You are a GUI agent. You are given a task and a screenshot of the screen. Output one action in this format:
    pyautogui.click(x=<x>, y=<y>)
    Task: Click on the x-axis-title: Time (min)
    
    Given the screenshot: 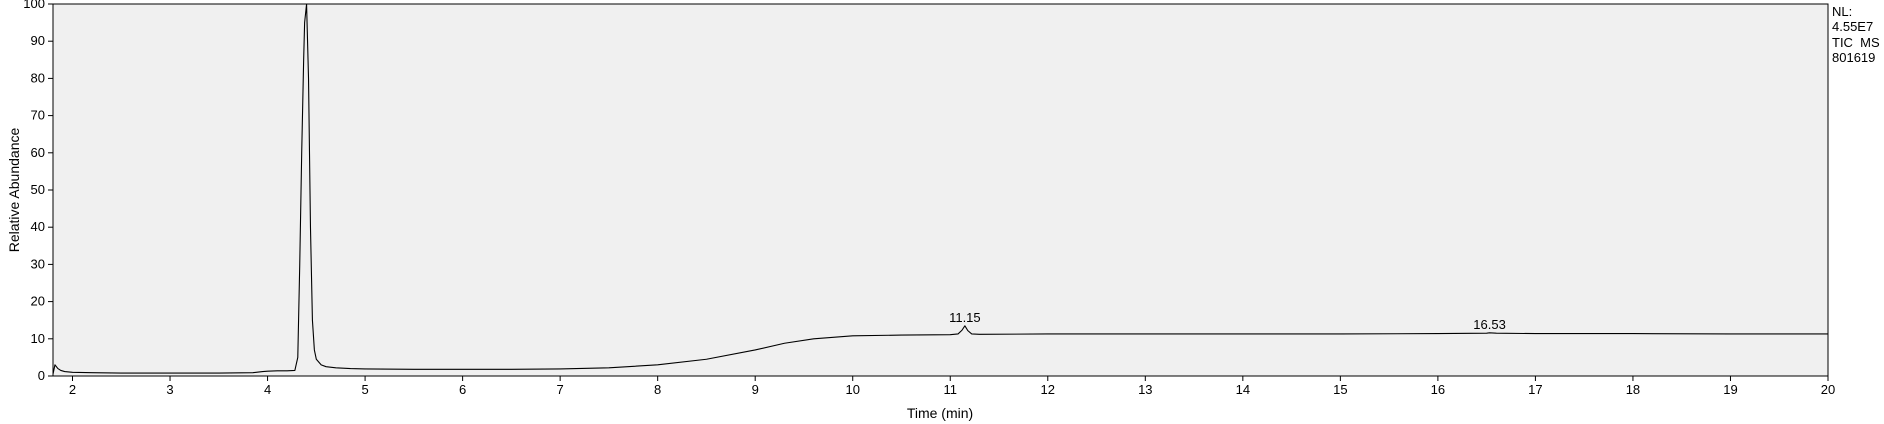 What is the action you would take?
    pyautogui.click(x=940, y=413)
    